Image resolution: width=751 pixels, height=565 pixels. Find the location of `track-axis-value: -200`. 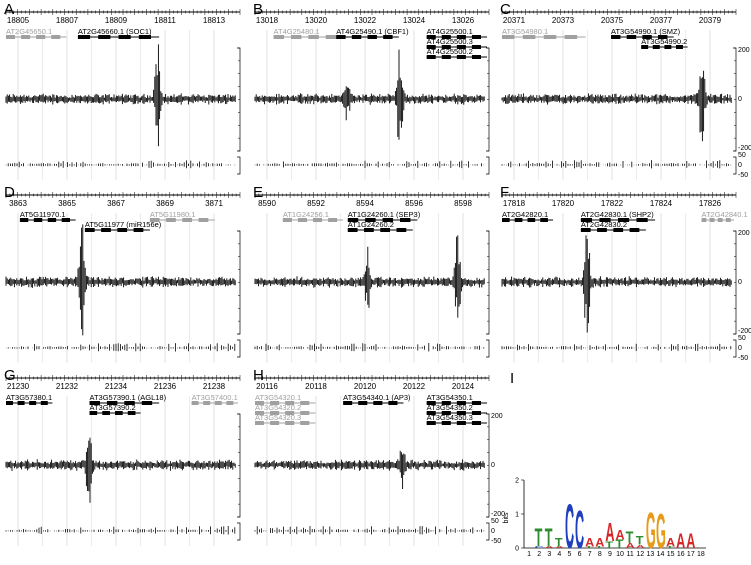

track-axis-value: -200 is located at coordinates (744, 331).